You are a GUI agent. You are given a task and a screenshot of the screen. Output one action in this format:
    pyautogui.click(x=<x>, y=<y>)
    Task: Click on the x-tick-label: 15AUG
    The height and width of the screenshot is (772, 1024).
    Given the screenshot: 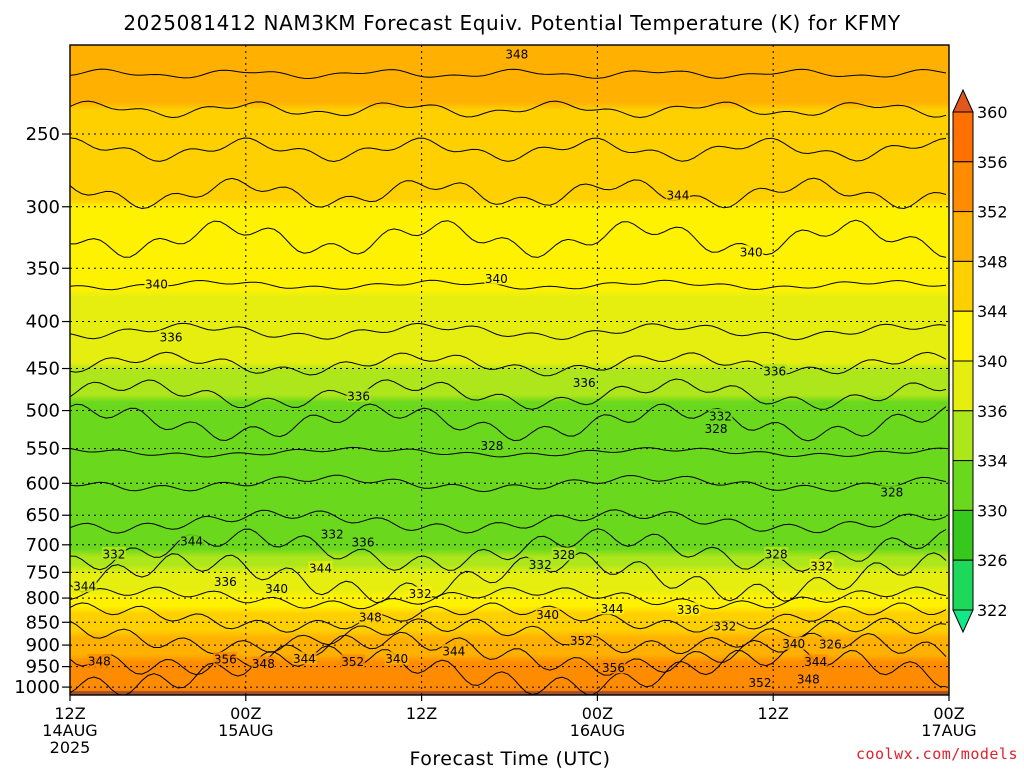 What is the action you would take?
    pyautogui.click(x=245, y=730)
    